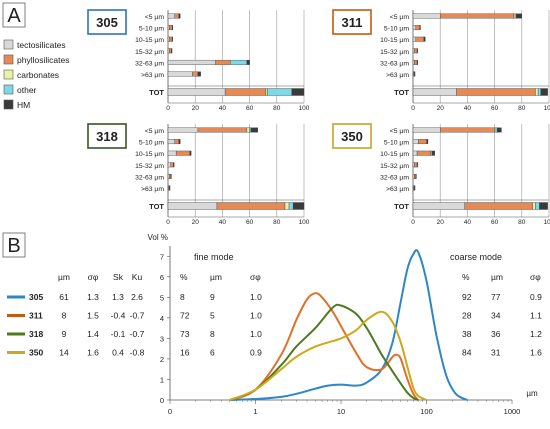 The width and height of the screenshot is (550, 429). Describe the element at coordinates (162, 297) in the screenshot. I see `y-tick-label: 5` at that location.